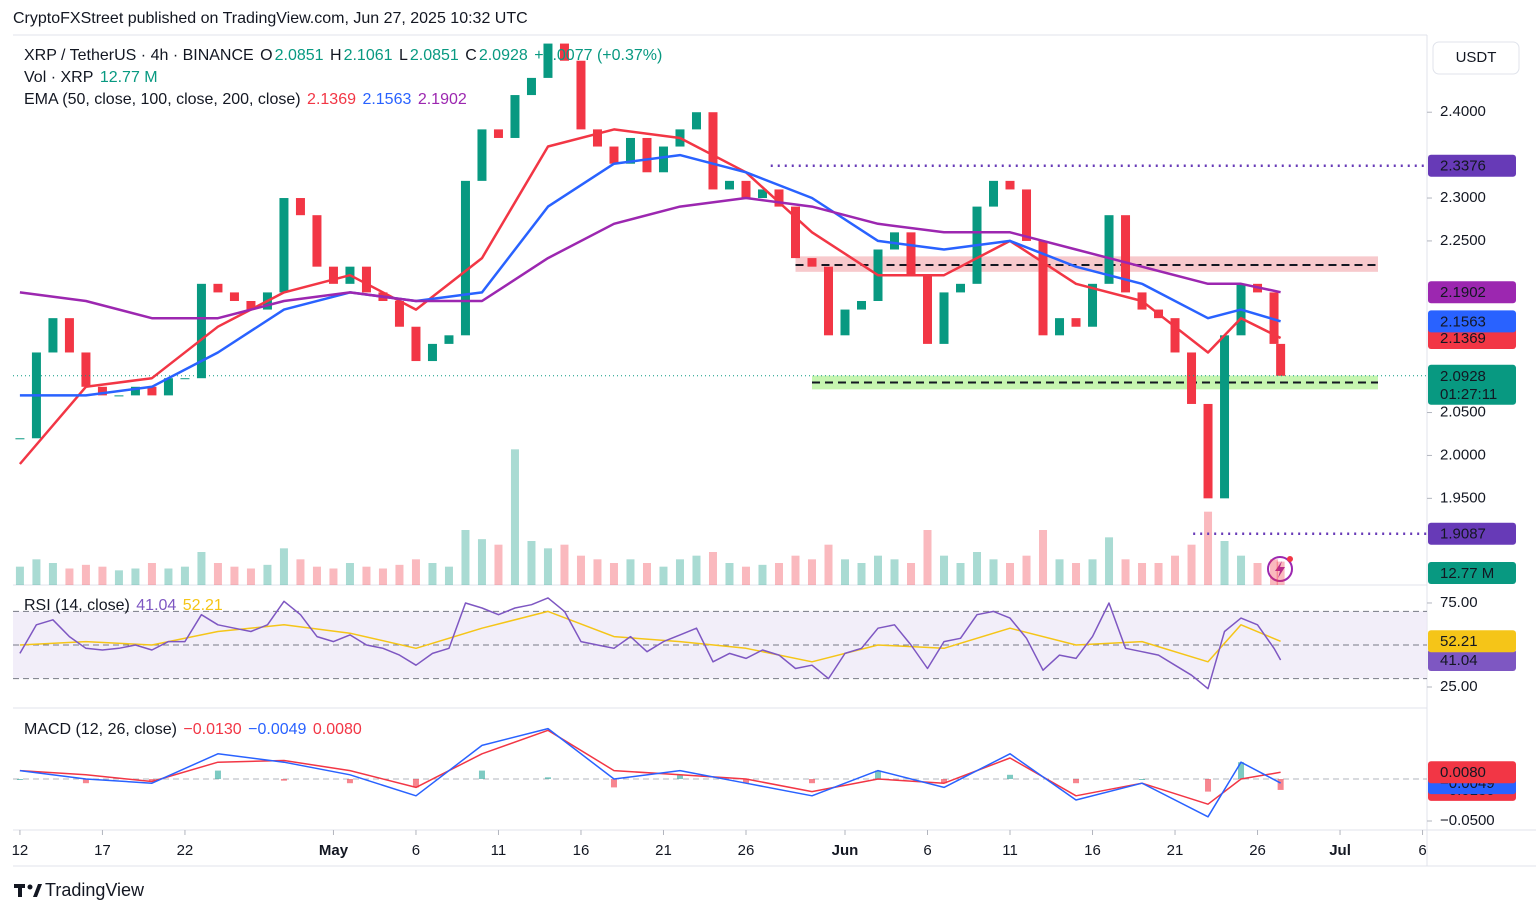 This screenshot has width=1536, height=914. I want to click on volume-line: Vol · XRP 12.77 M, so click(92, 78).